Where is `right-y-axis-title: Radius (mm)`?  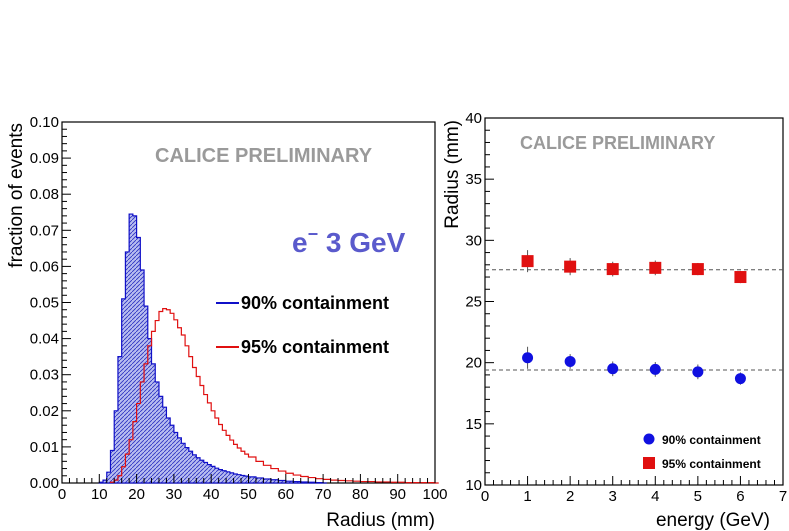 right-y-axis-title: Radius (mm) is located at coordinates (452, 174).